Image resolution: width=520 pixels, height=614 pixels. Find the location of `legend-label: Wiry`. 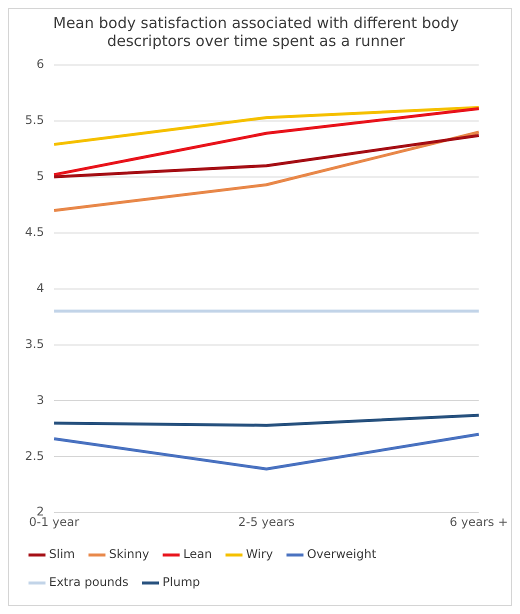

legend-label: Wiry is located at coordinates (259, 554).